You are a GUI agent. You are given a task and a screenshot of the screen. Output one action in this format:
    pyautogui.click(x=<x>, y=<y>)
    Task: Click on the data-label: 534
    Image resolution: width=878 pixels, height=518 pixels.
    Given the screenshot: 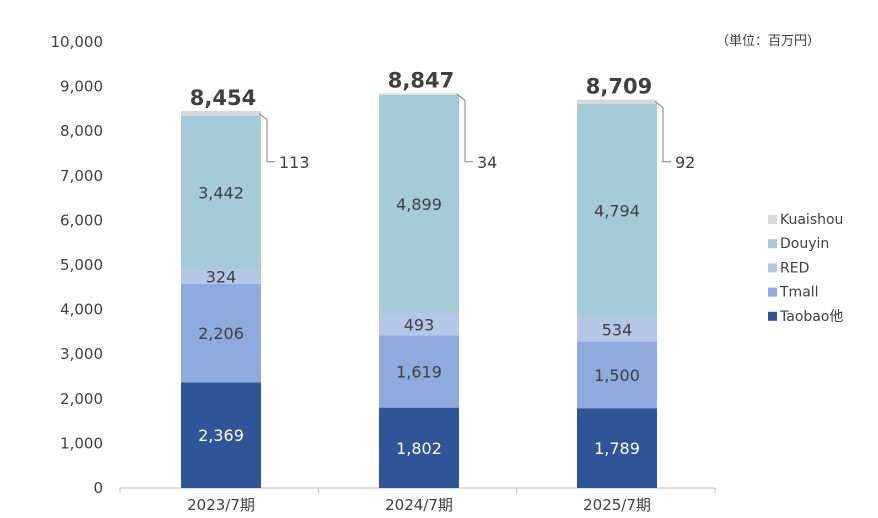 What is the action you would take?
    pyautogui.click(x=617, y=329)
    